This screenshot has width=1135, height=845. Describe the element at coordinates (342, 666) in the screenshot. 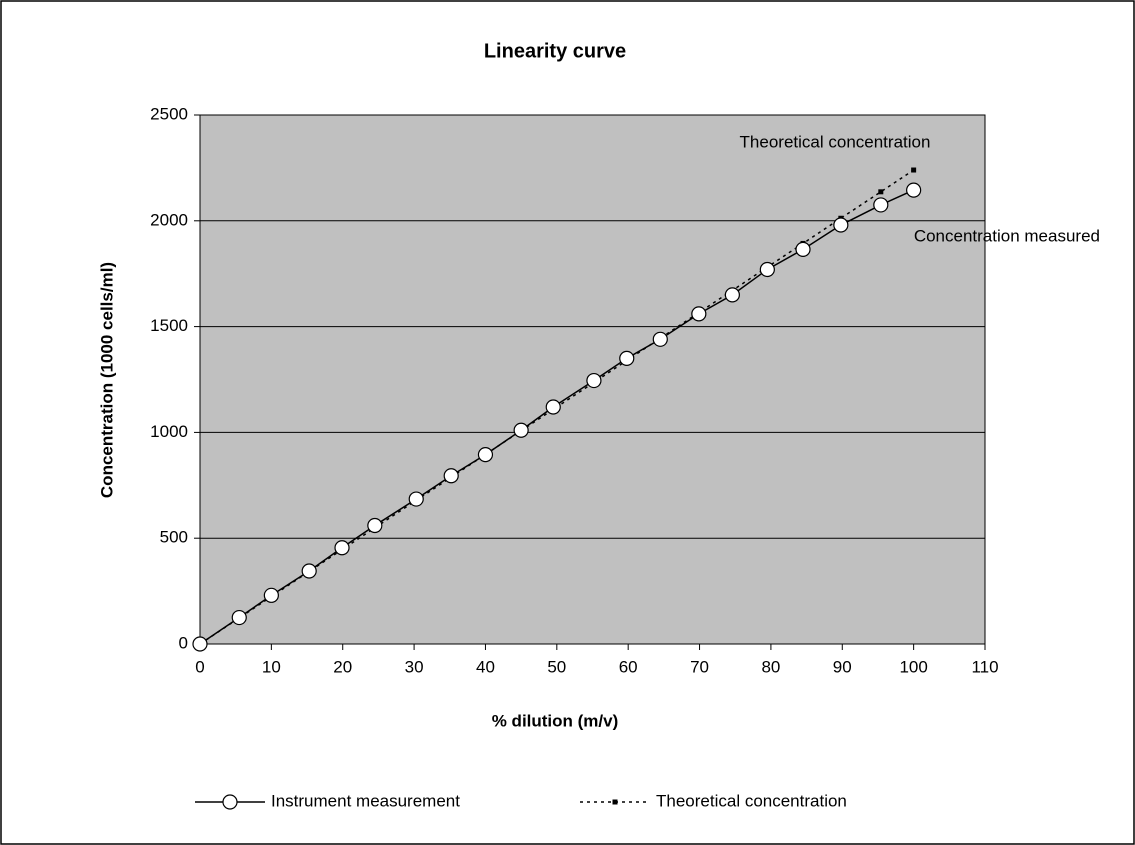

I see `x-tick-label: 20` at that location.